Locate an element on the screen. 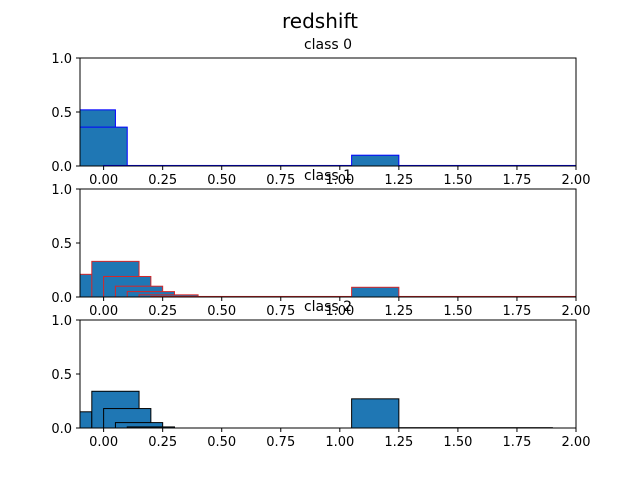  subplot-title: class 0 is located at coordinates (328, 45).